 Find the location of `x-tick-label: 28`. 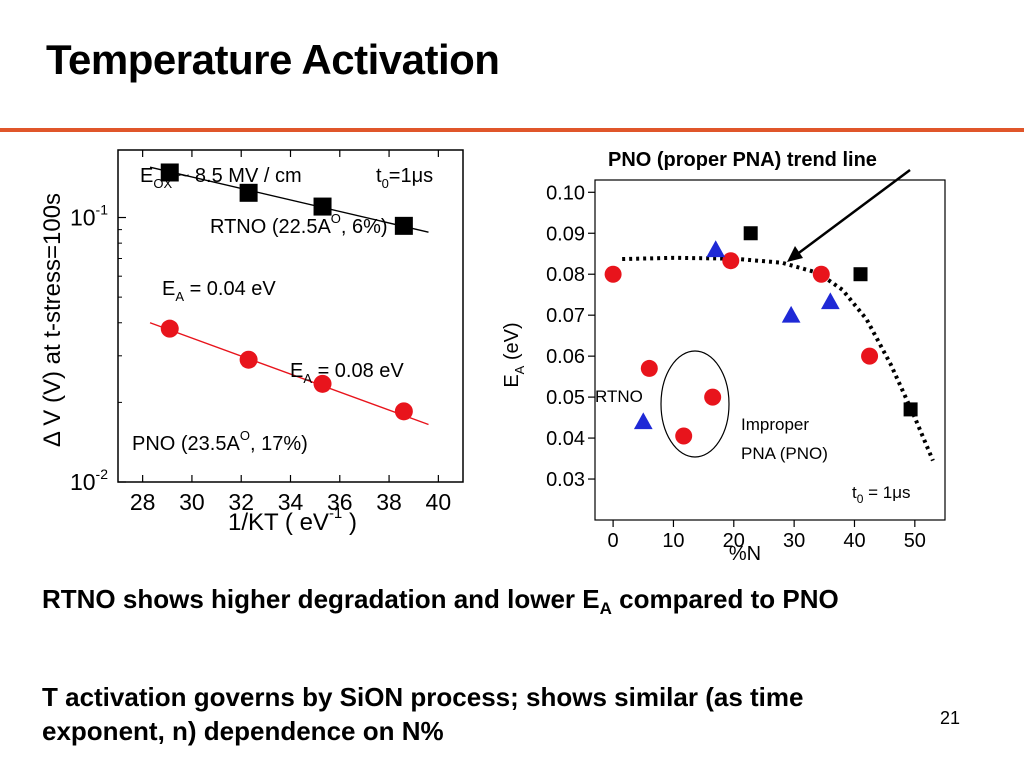

x-tick-label: 28 is located at coordinates (143, 502).